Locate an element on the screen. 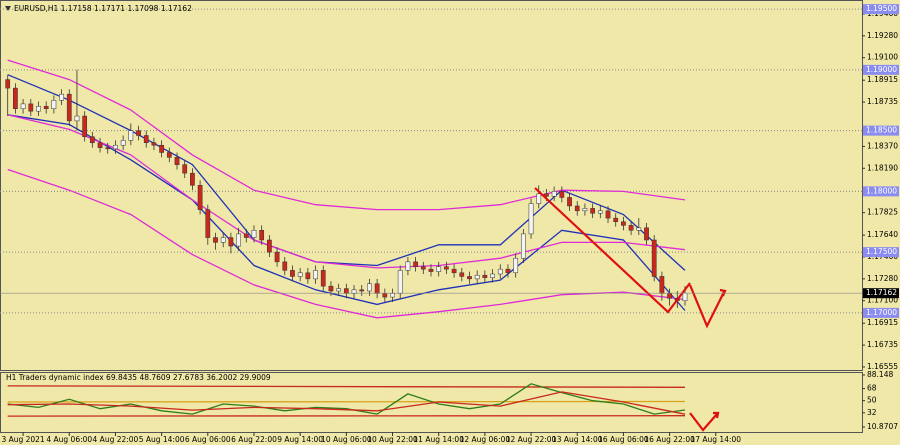  y-tick-label: 1.17100 is located at coordinates (882, 300).